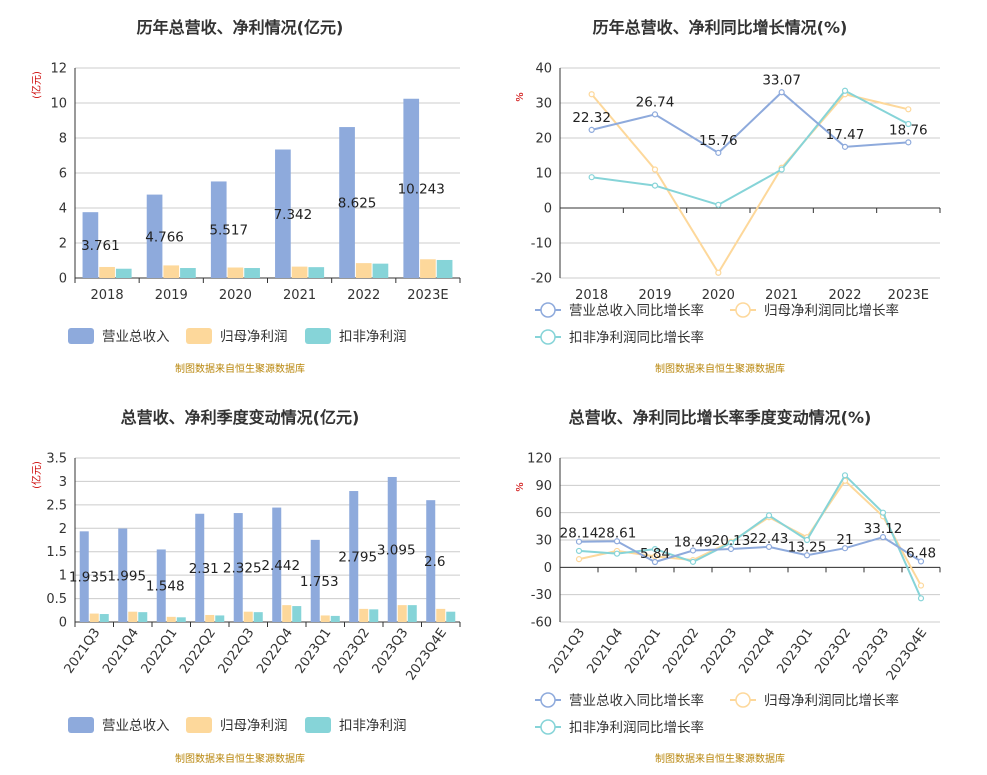 The image size is (987, 775). Describe the element at coordinates (63, 174) in the screenshot. I see `y-tick-label: 6` at that location.